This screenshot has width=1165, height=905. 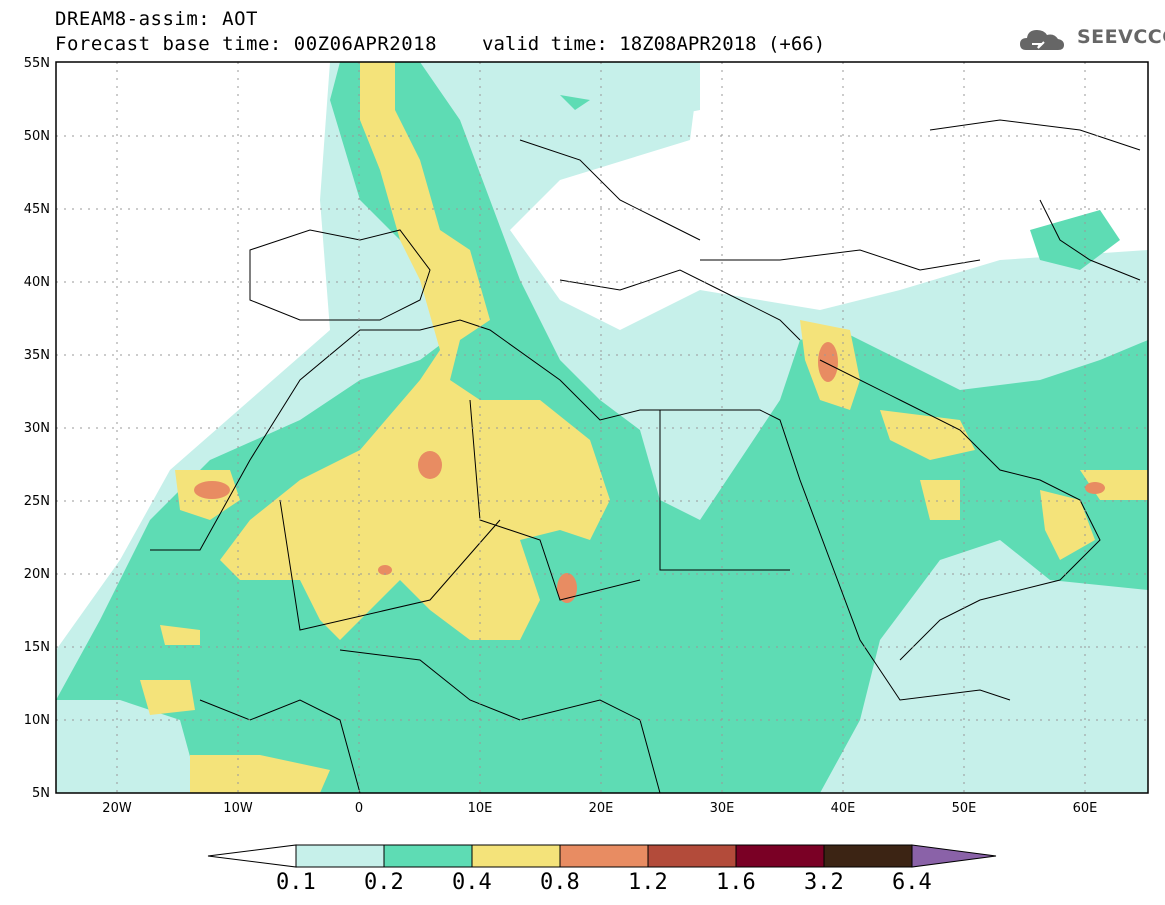 I want to click on base-time: Forecast base time: 00Z06APR2018, so click(x=246, y=44).